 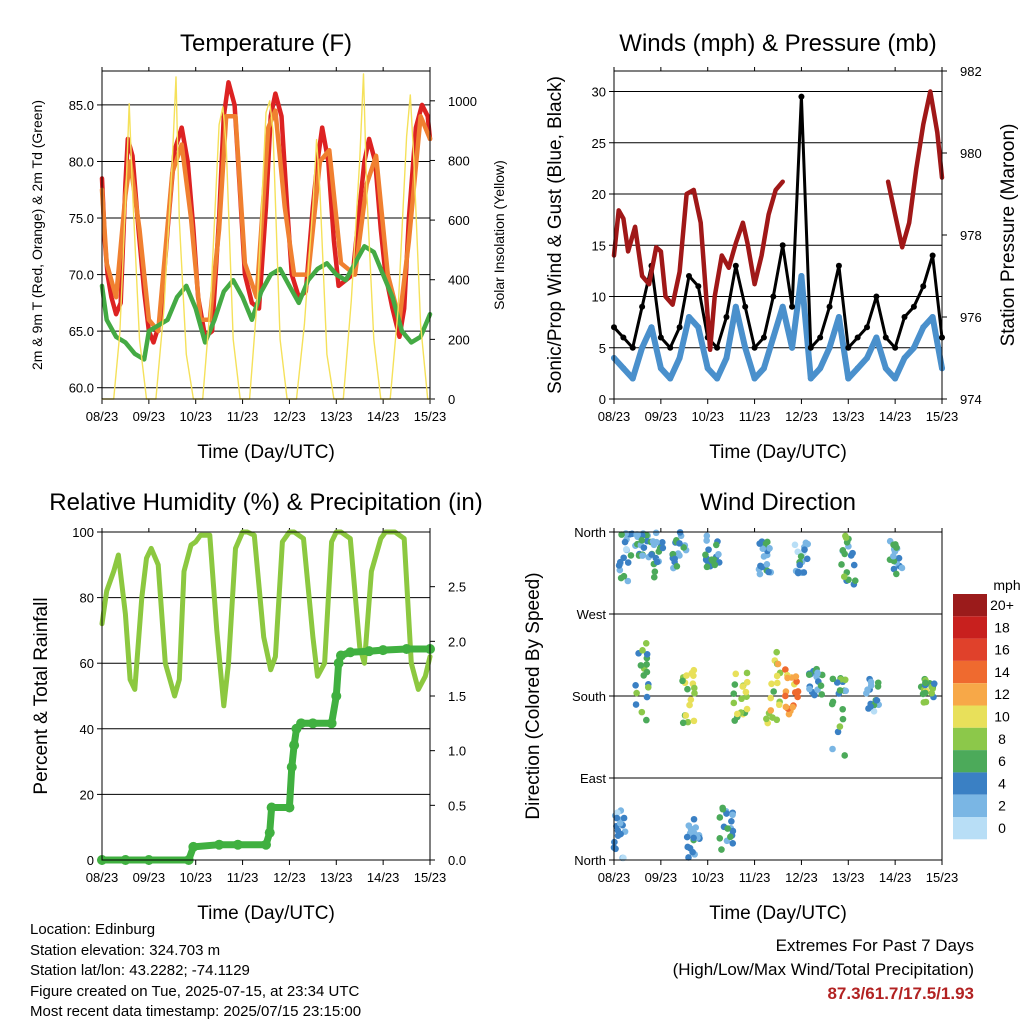 What do you see at coordinates (81, 331) in the screenshot?
I see `chart1-ytick-label: 65.0` at bounding box center [81, 331].